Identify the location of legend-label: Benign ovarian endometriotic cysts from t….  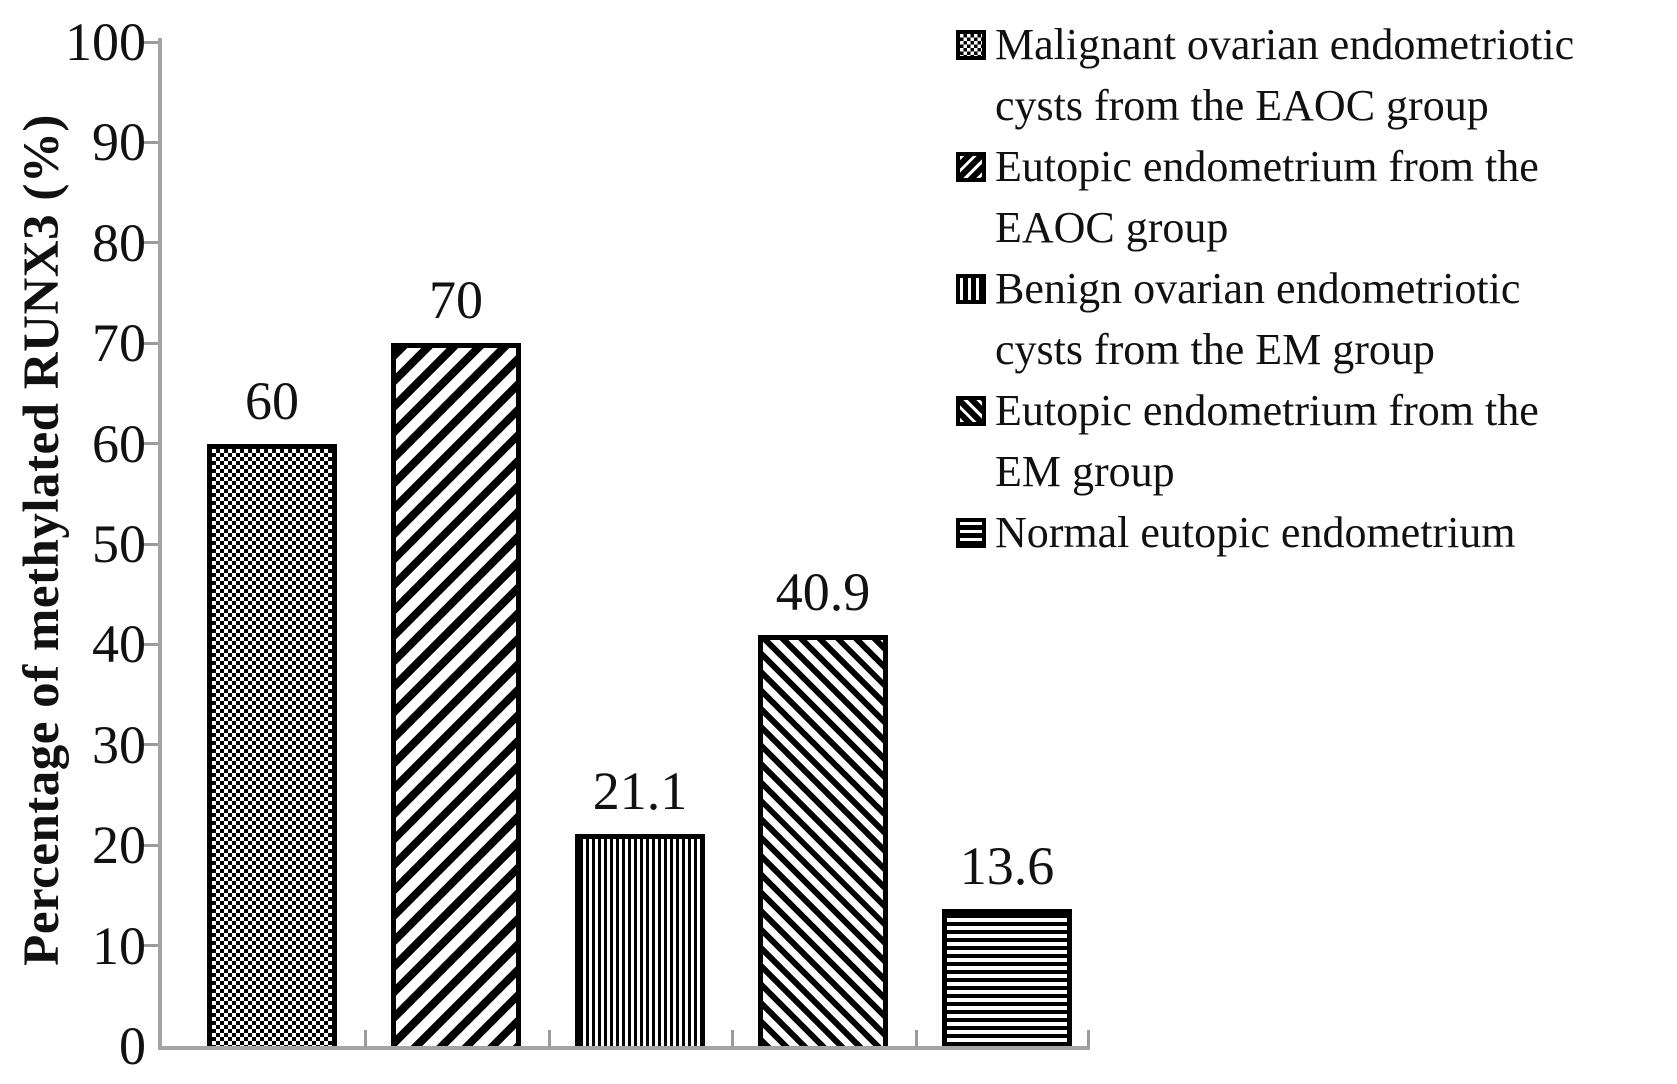
(1257, 319).